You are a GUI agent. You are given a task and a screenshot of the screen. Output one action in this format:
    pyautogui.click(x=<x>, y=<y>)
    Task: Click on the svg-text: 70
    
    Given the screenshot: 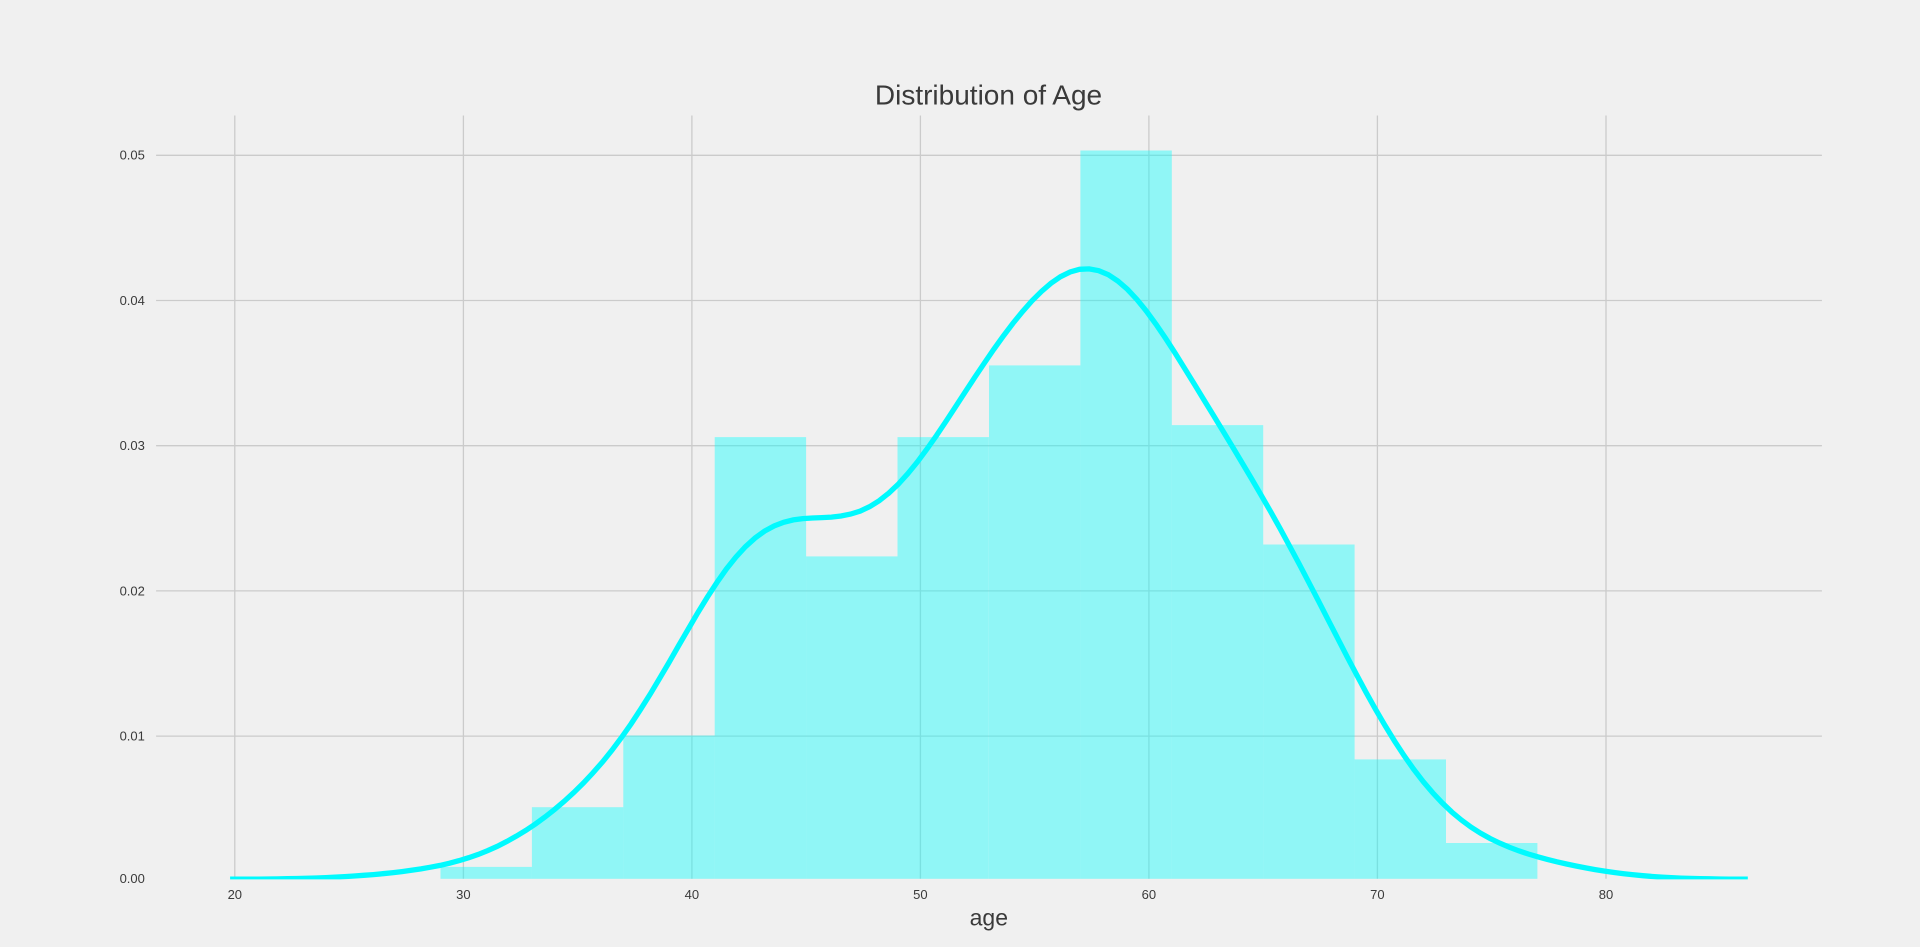 What is the action you would take?
    pyautogui.click(x=1377, y=894)
    